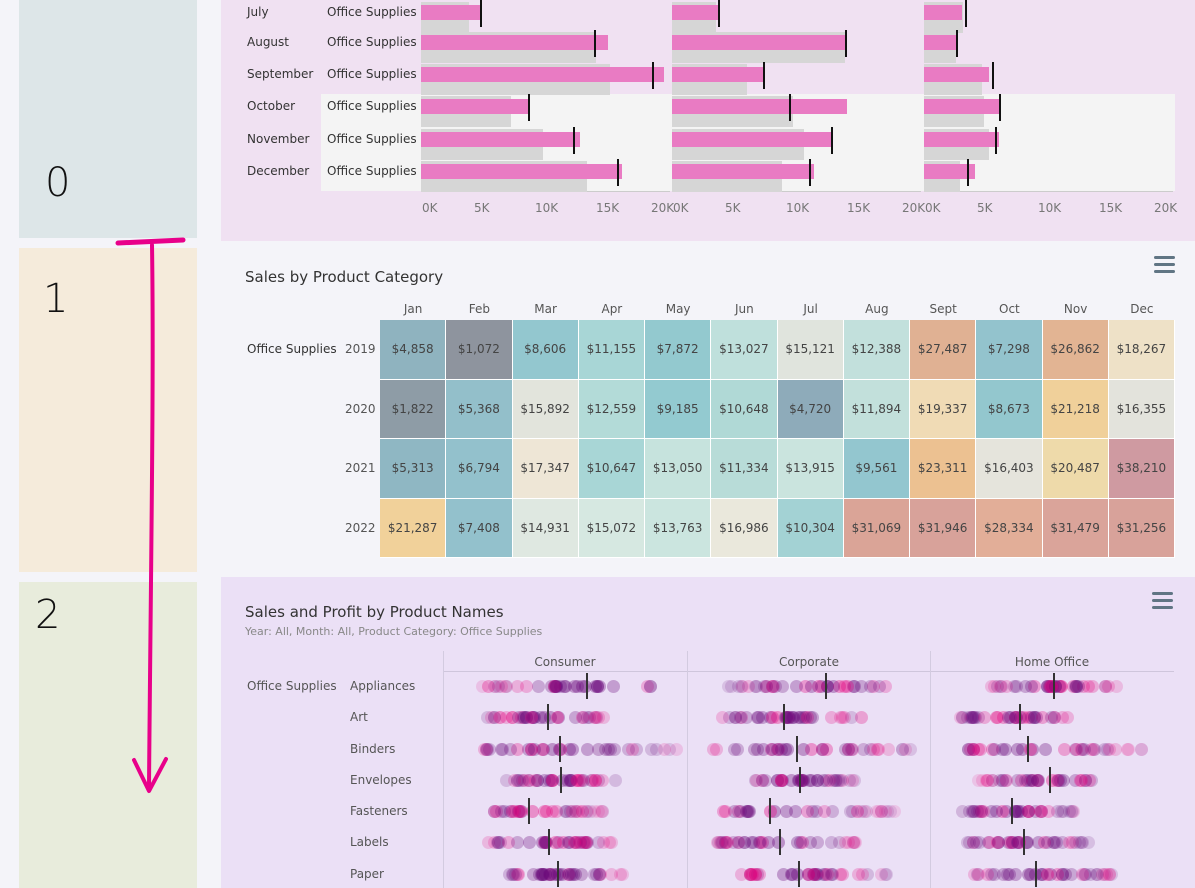  I want to click on column-divider, so click(443, 769).